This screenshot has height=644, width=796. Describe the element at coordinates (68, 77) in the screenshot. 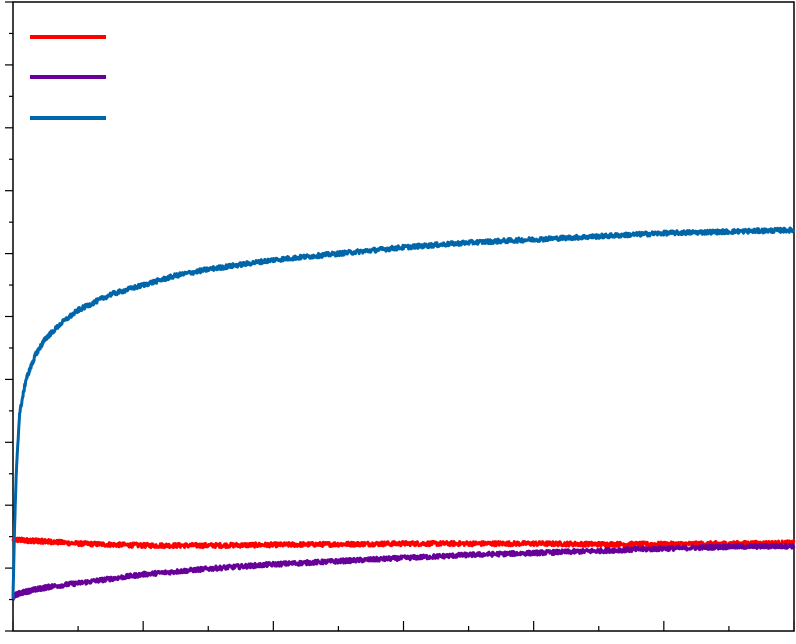

I see `legend` at that location.